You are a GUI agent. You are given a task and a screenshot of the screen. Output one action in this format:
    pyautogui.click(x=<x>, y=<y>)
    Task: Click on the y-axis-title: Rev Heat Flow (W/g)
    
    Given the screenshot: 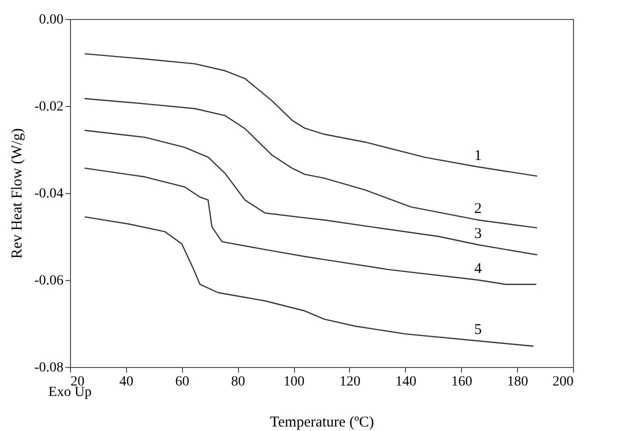 What is the action you would take?
    pyautogui.click(x=17, y=193)
    